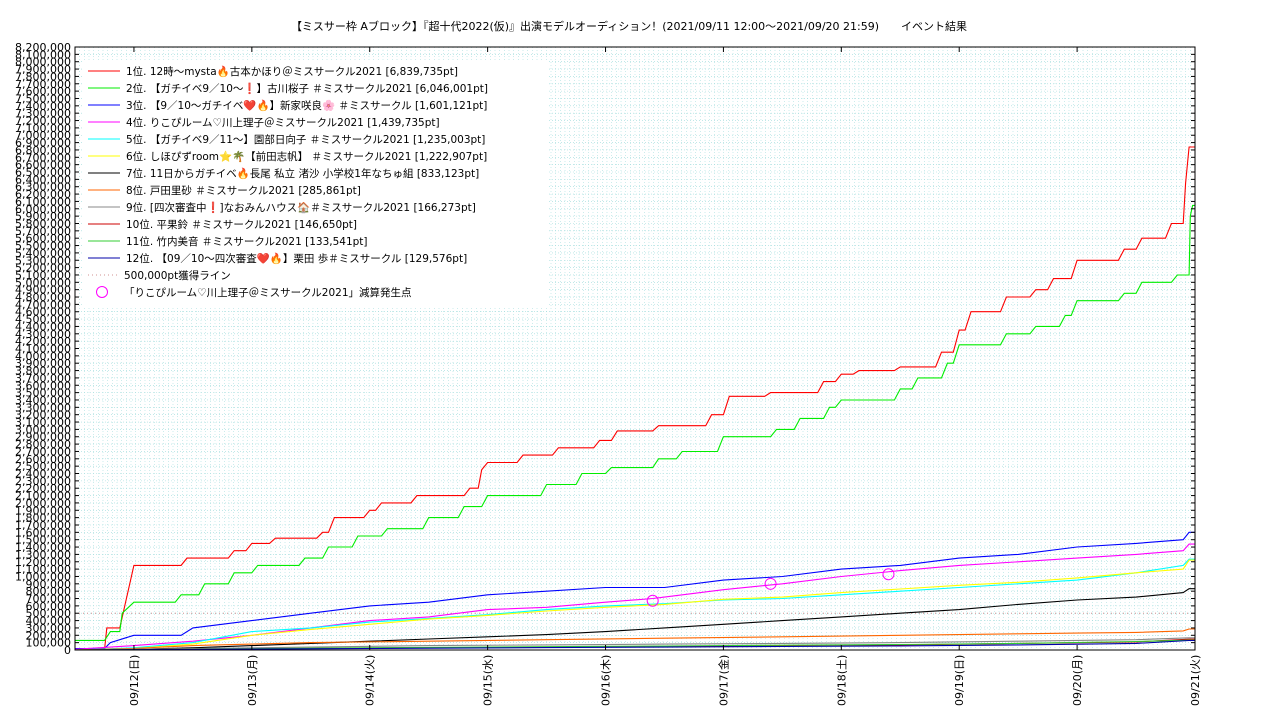  What do you see at coordinates (43, 106) in the screenshot?
I see `y-tick-label: 7,400,000` at bounding box center [43, 106].